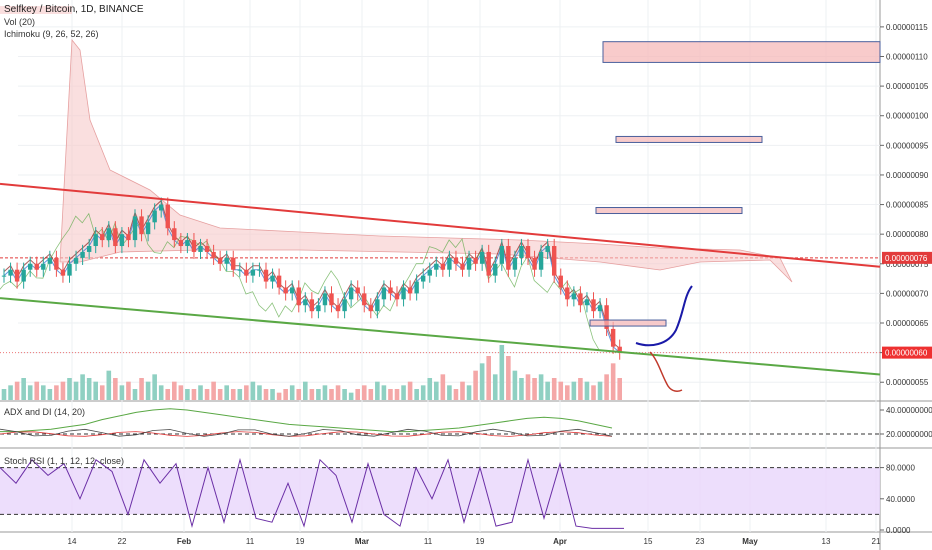  What do you see at coordinates (907, 382) in the screenshot?
I see `price-tick-label: 0.00000055` at bounding box center [907, 382].